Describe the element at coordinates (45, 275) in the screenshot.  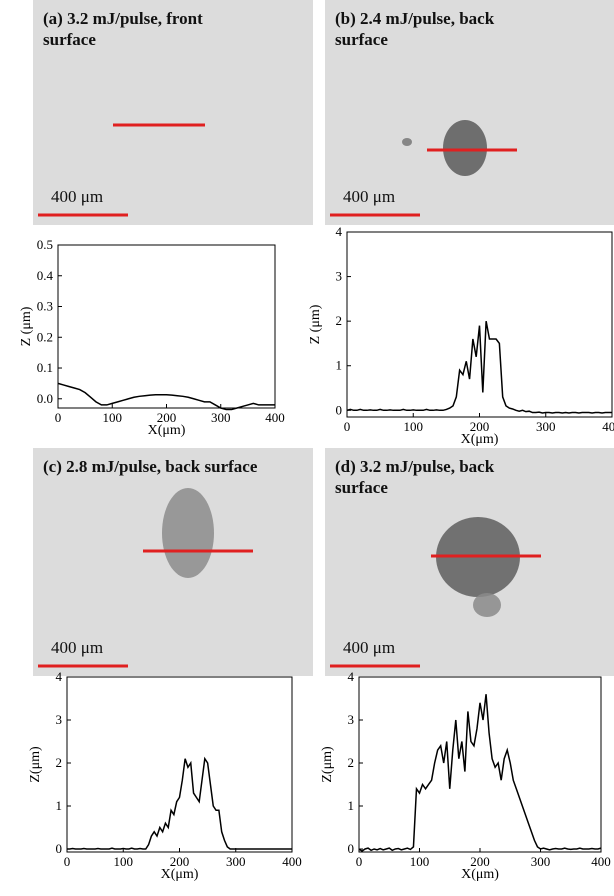
I see `y-tick-label: 0.4` at that location.